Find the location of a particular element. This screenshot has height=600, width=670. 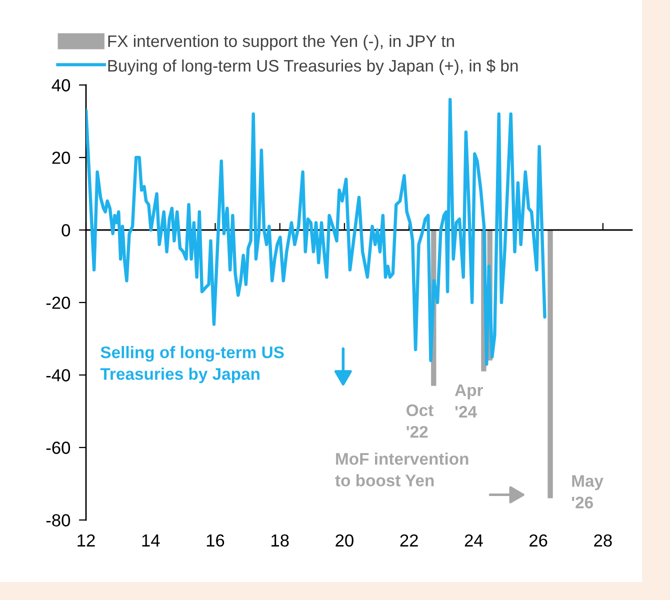

x-tick-label: 20 is located at coordinates (345, 540).